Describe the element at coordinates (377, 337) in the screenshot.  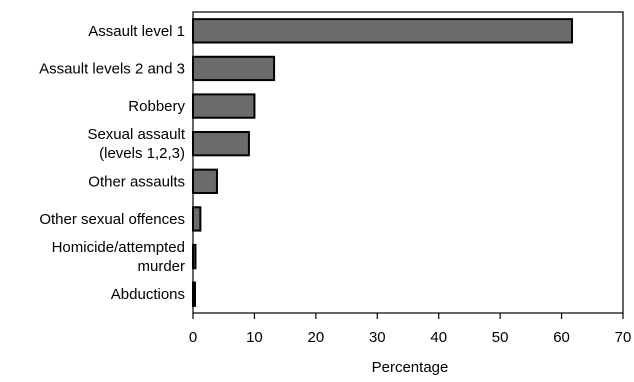
I see `x-tick-label-3: 30` at that location.